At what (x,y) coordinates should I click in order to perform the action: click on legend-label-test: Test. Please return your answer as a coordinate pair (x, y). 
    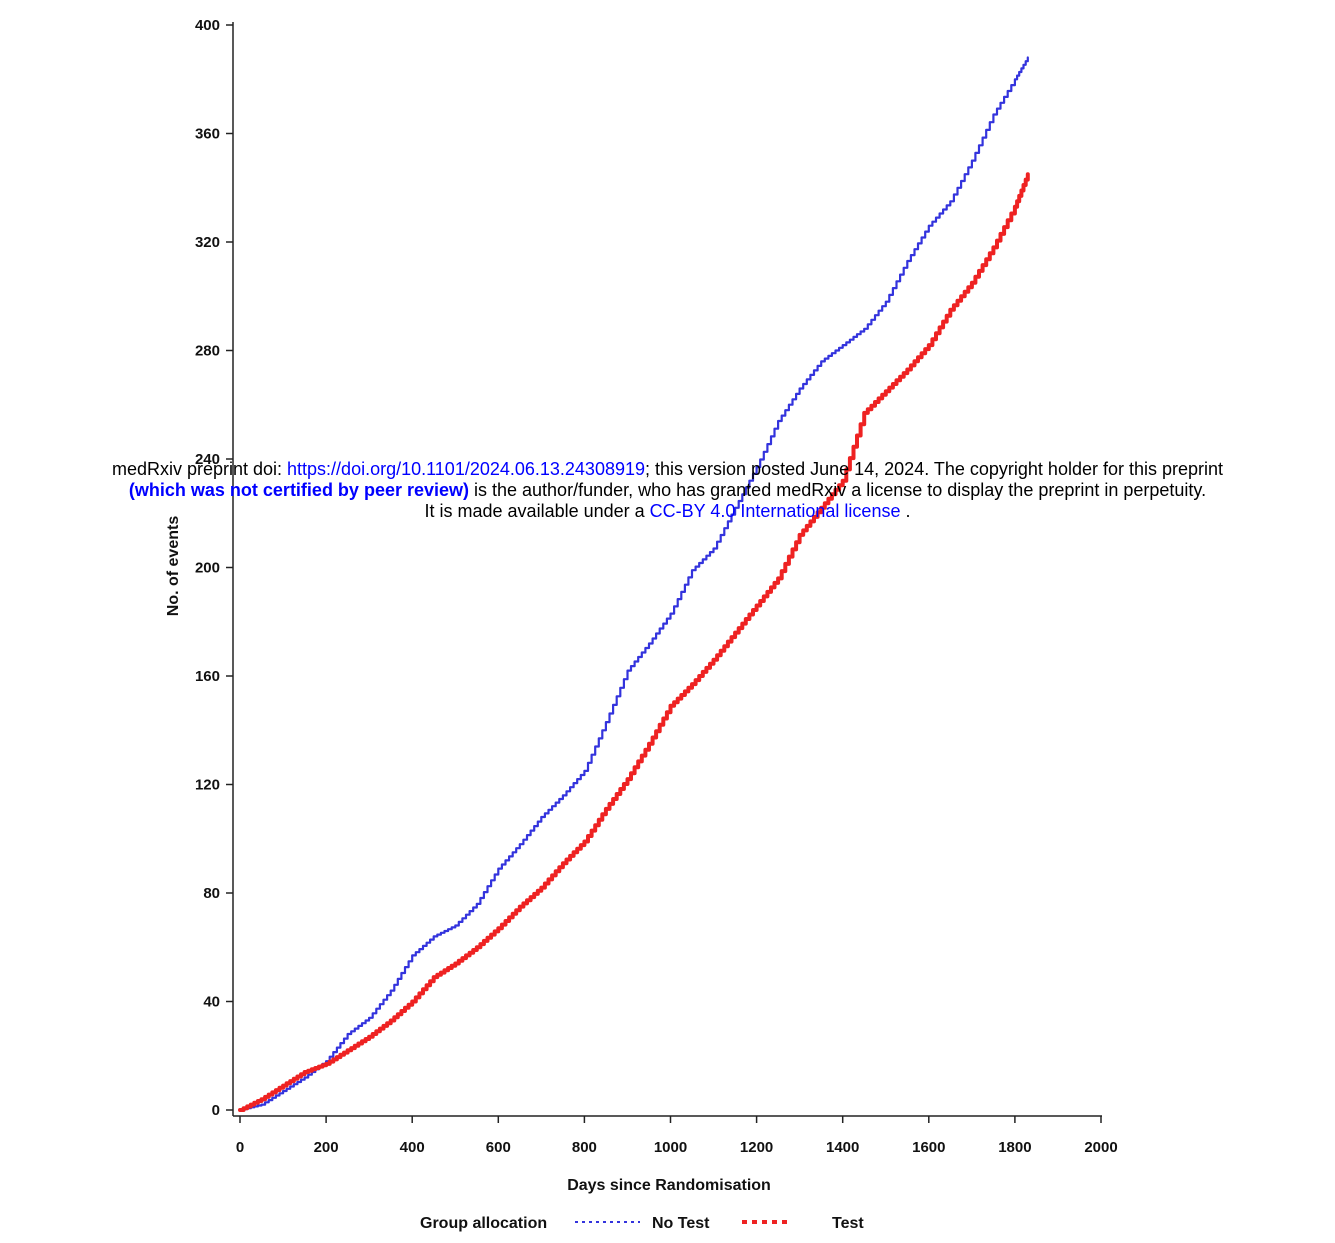
    Looking at the image, I should click on (848, 1223).